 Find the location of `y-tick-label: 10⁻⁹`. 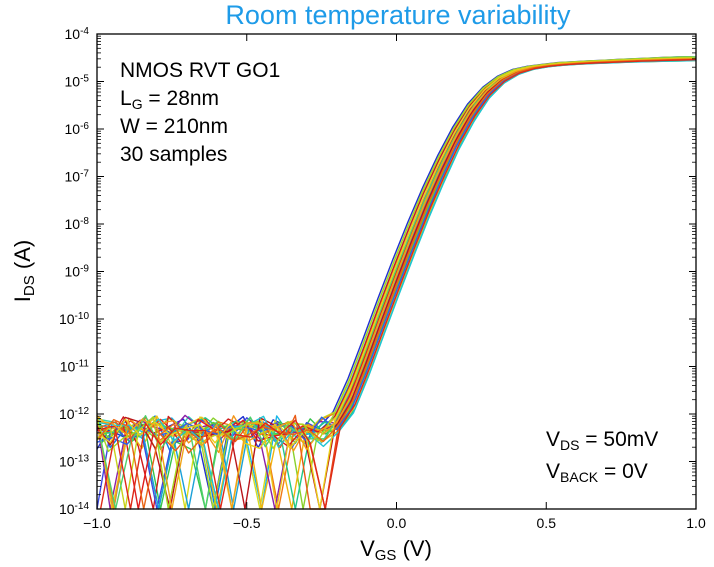

y-tick-label: 10⁻⁹ is located at coordinates (77, 271).